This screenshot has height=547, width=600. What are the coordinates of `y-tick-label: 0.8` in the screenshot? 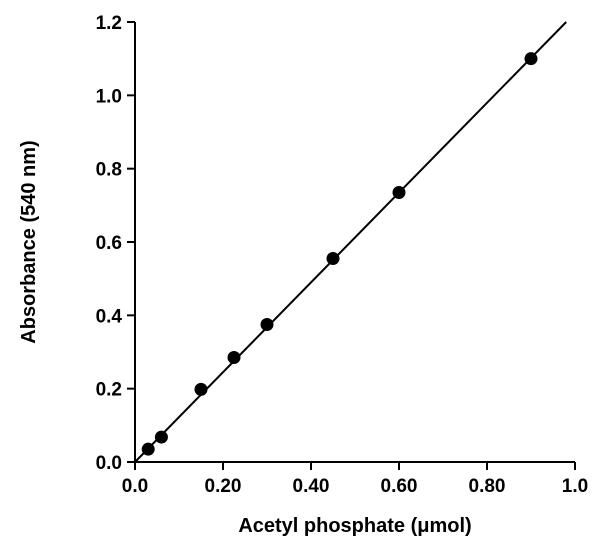 It's located at (109, 170).